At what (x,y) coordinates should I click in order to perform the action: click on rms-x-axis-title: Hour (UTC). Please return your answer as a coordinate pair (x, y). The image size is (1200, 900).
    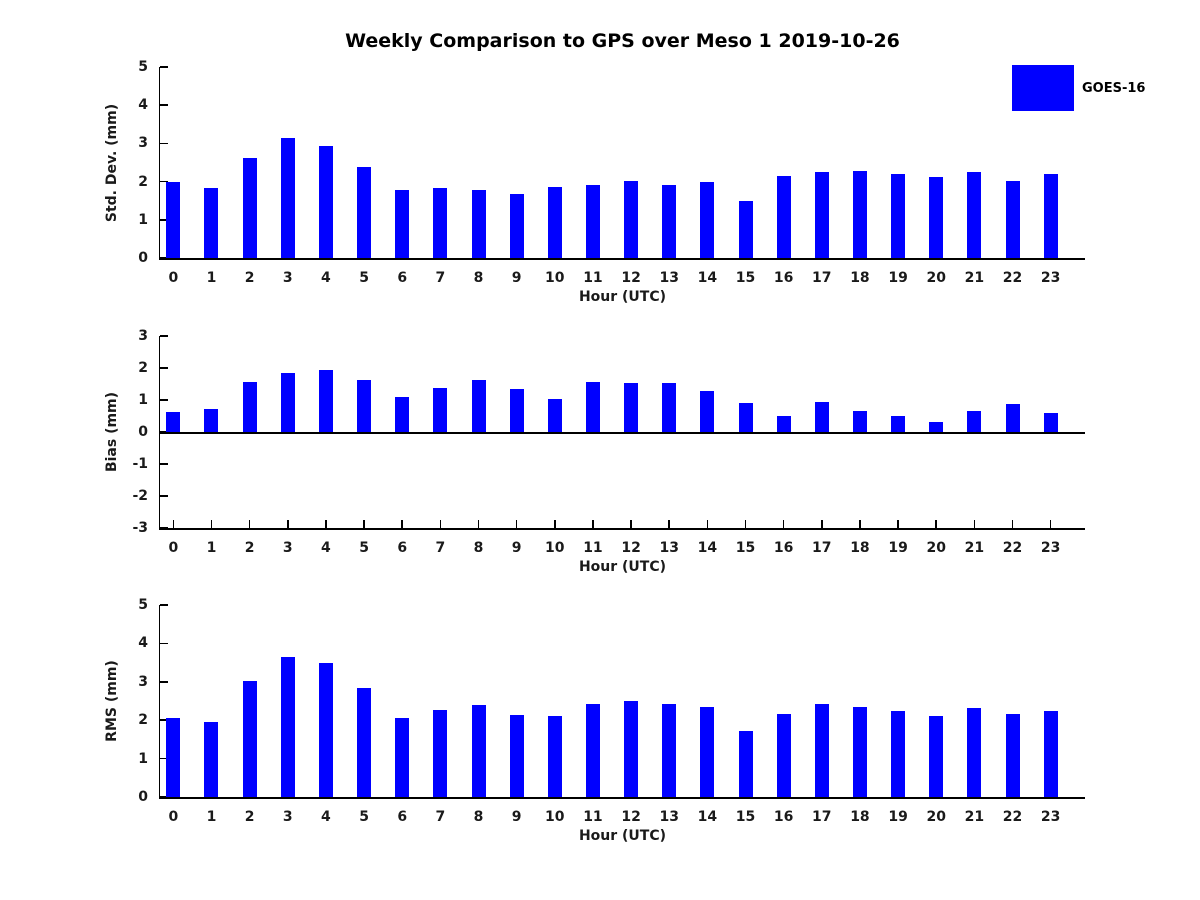
    Looking at the image, I should click on (622, 836).